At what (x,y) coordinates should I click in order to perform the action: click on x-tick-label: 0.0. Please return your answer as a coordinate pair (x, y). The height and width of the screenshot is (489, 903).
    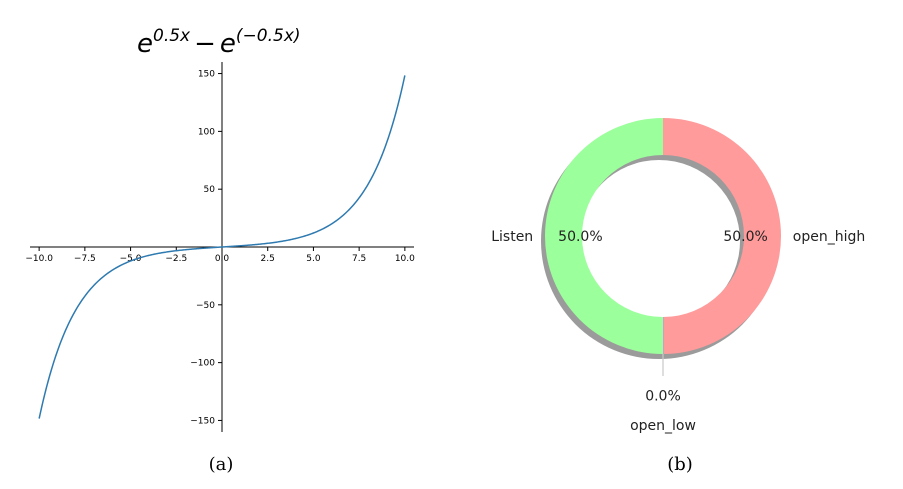
    Looking at the image, I should click on (222, 259).